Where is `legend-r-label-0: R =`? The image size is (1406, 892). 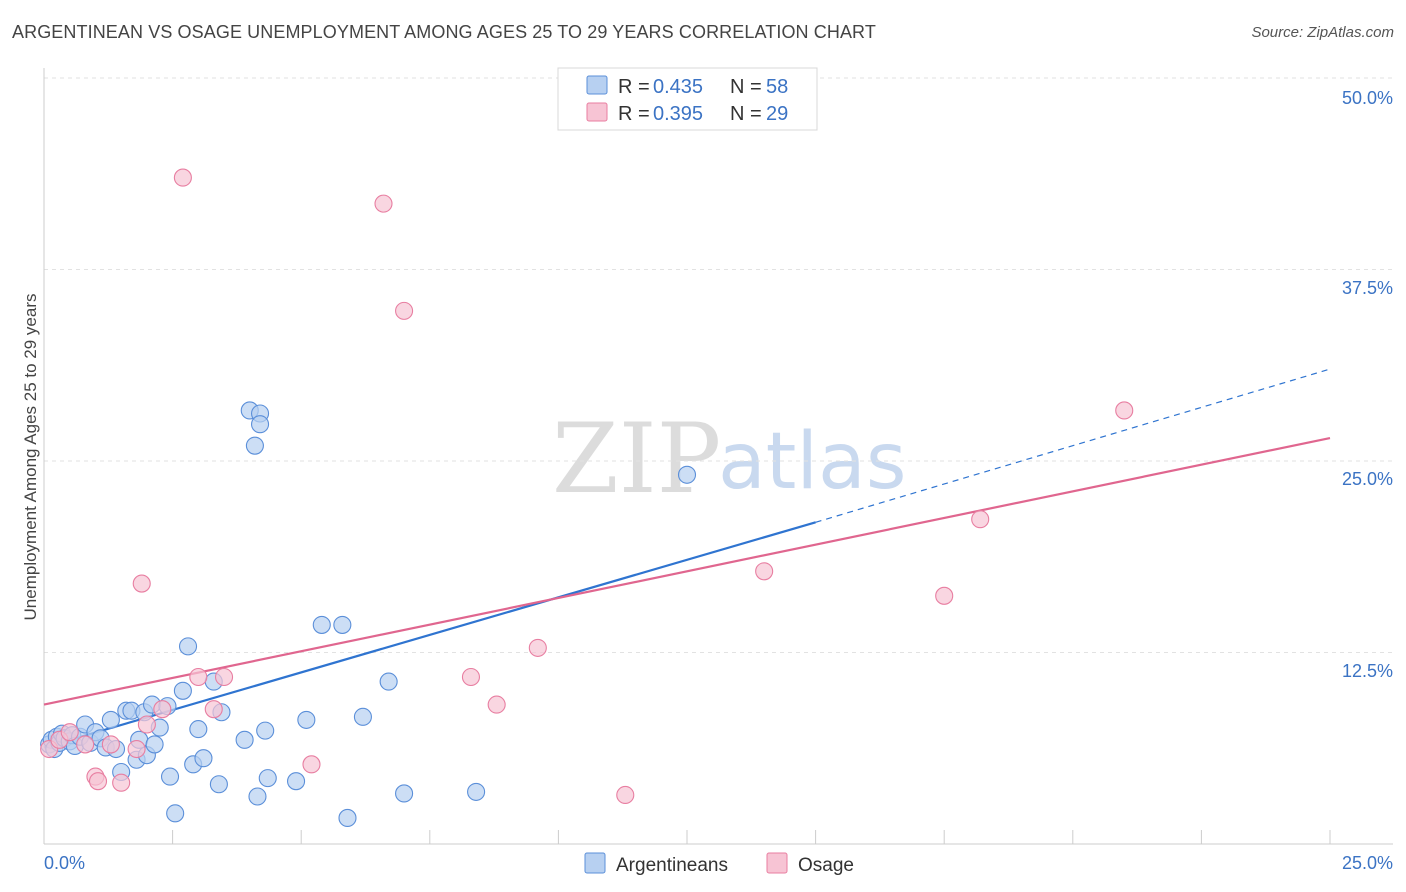 legend-r-label-0: R = is located at coordinates (634, 87).